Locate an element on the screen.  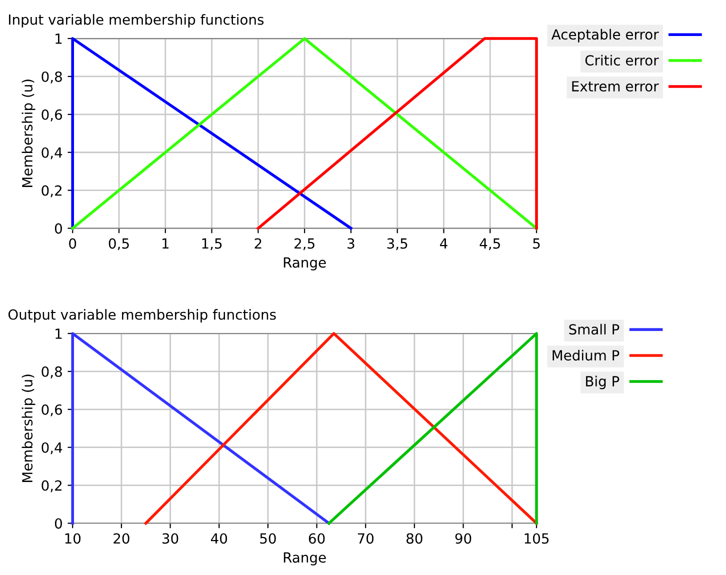
legend-label: Medium P is located at coordinates (586, 355).